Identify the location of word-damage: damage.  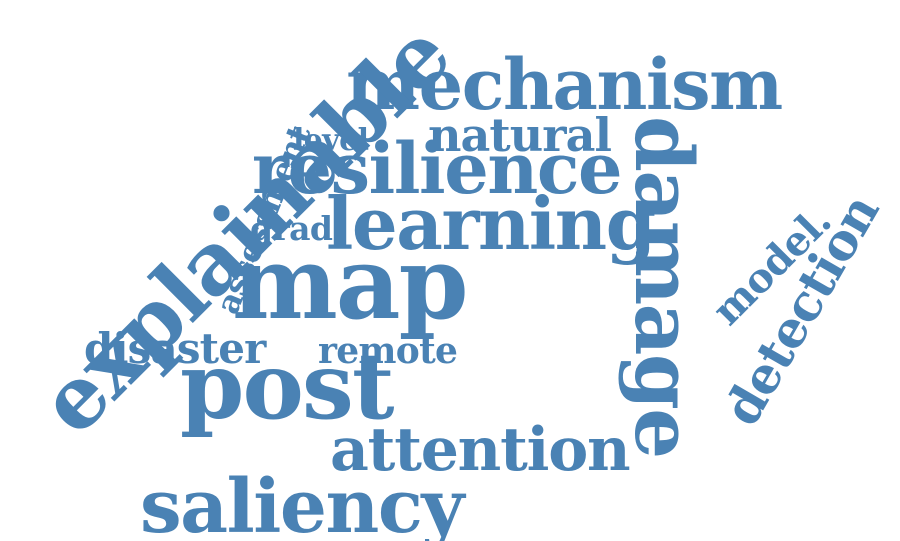
(664, 287).